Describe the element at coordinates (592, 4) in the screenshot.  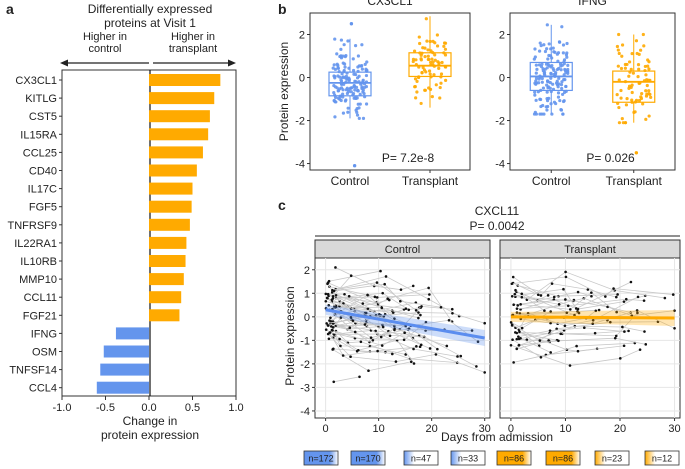
I see `boxplot-title: IFNG` at that location.